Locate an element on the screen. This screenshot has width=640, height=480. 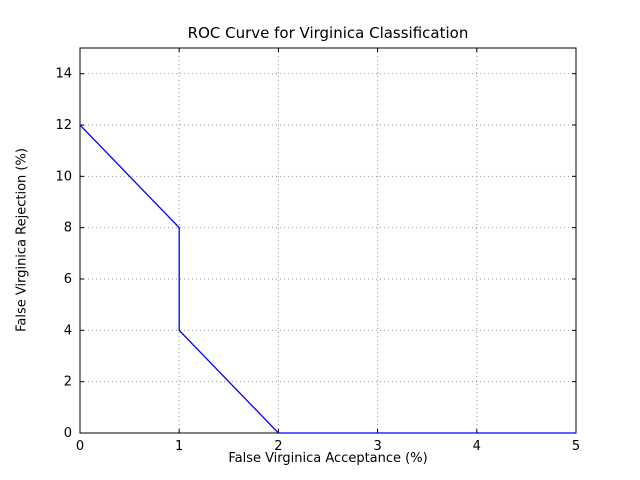
x-tick-label: 5 is located at coordinates (576, 446).